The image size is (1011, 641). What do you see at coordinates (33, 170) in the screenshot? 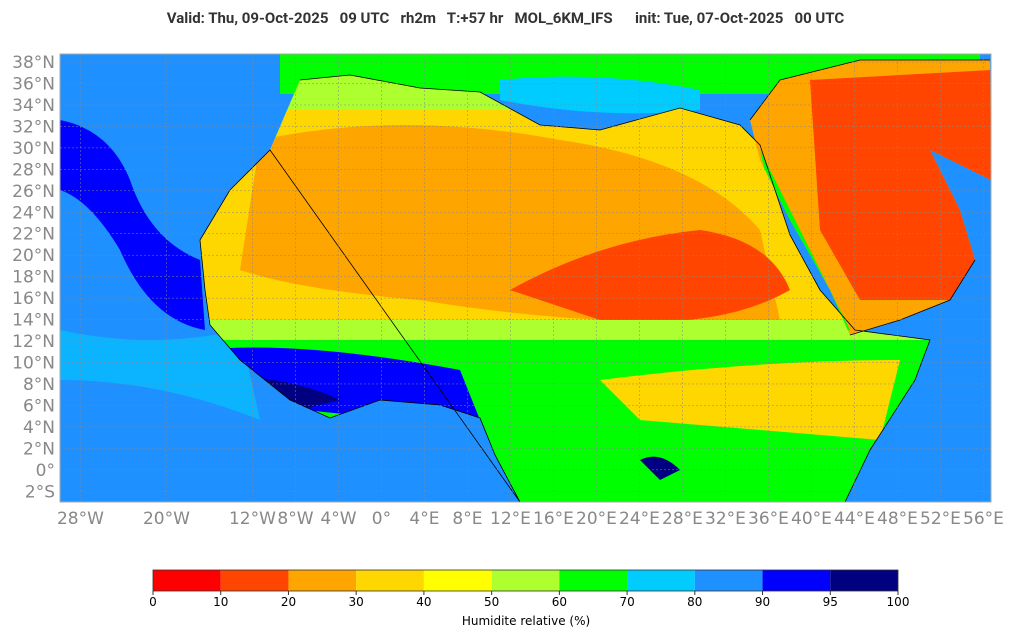
I see `lat-label: 28°N` at bounding box center [33, 170].